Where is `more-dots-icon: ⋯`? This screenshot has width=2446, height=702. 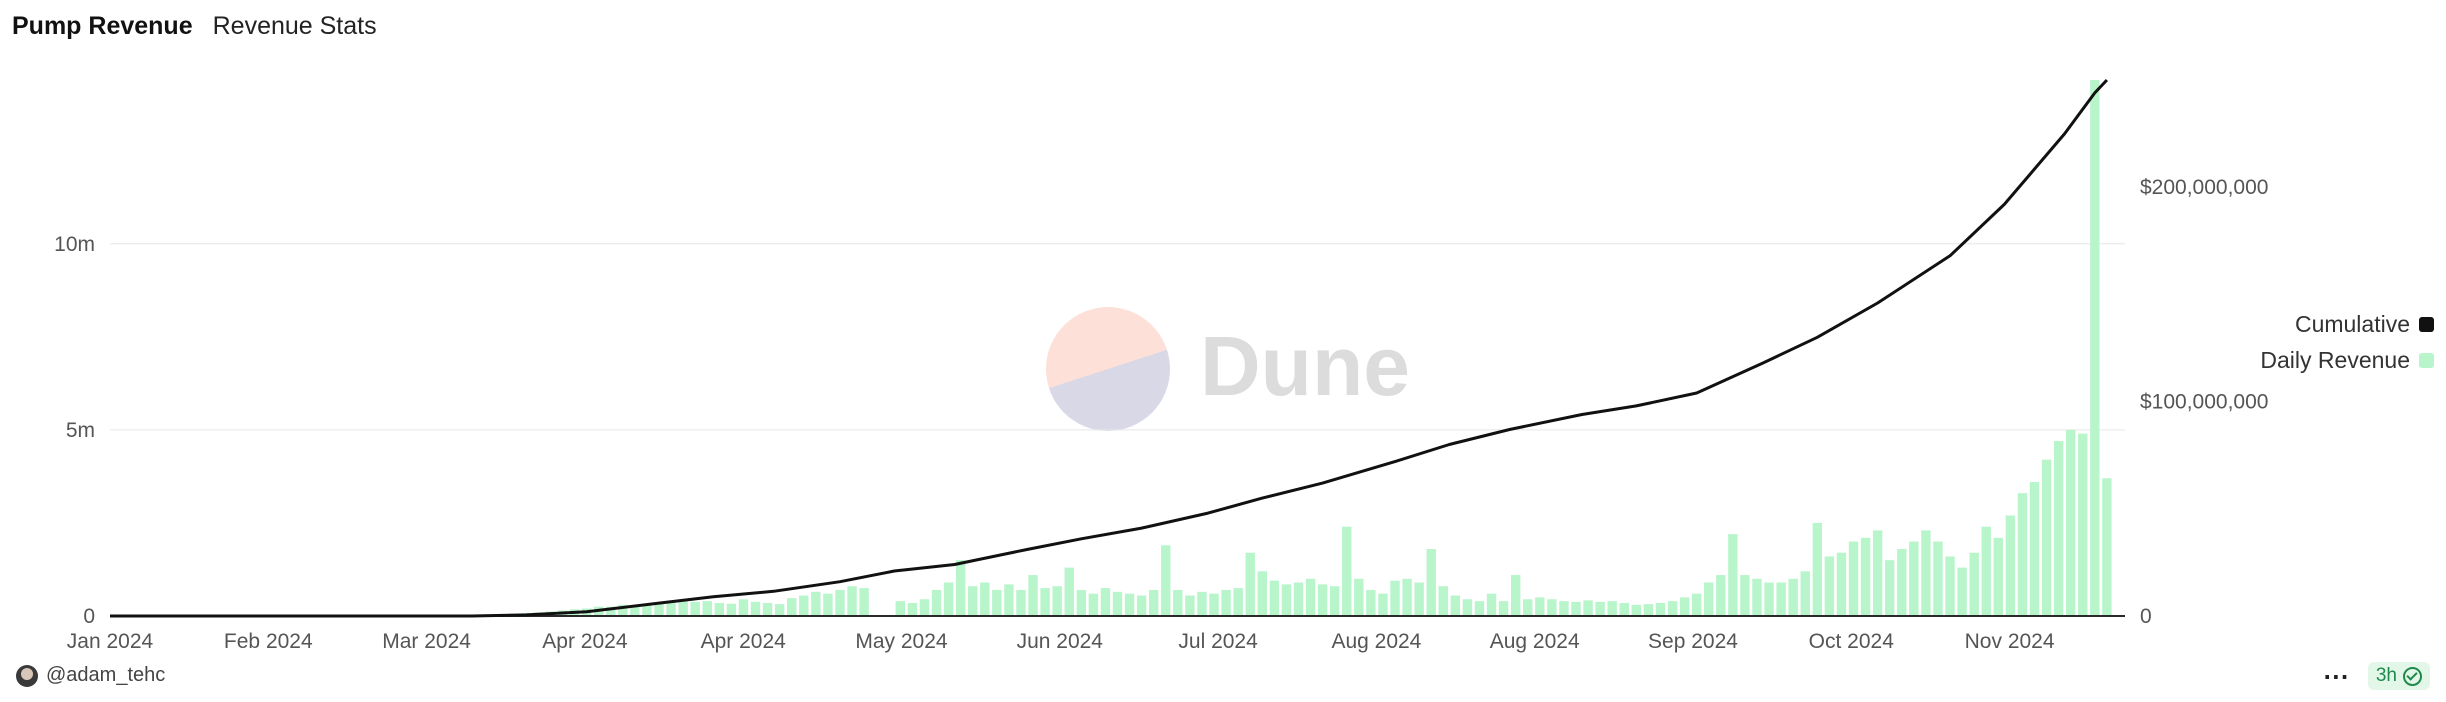
more-dots-icon: ⋯ is located at coordinates (2336, 676).